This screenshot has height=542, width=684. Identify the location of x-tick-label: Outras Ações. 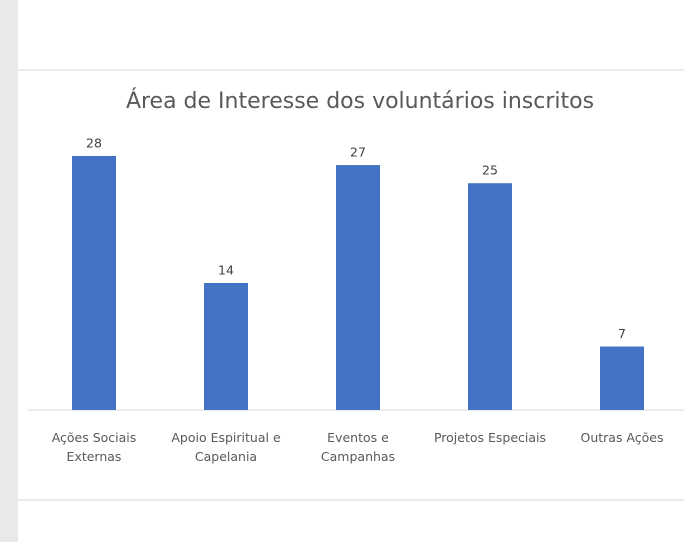
(622, 437).